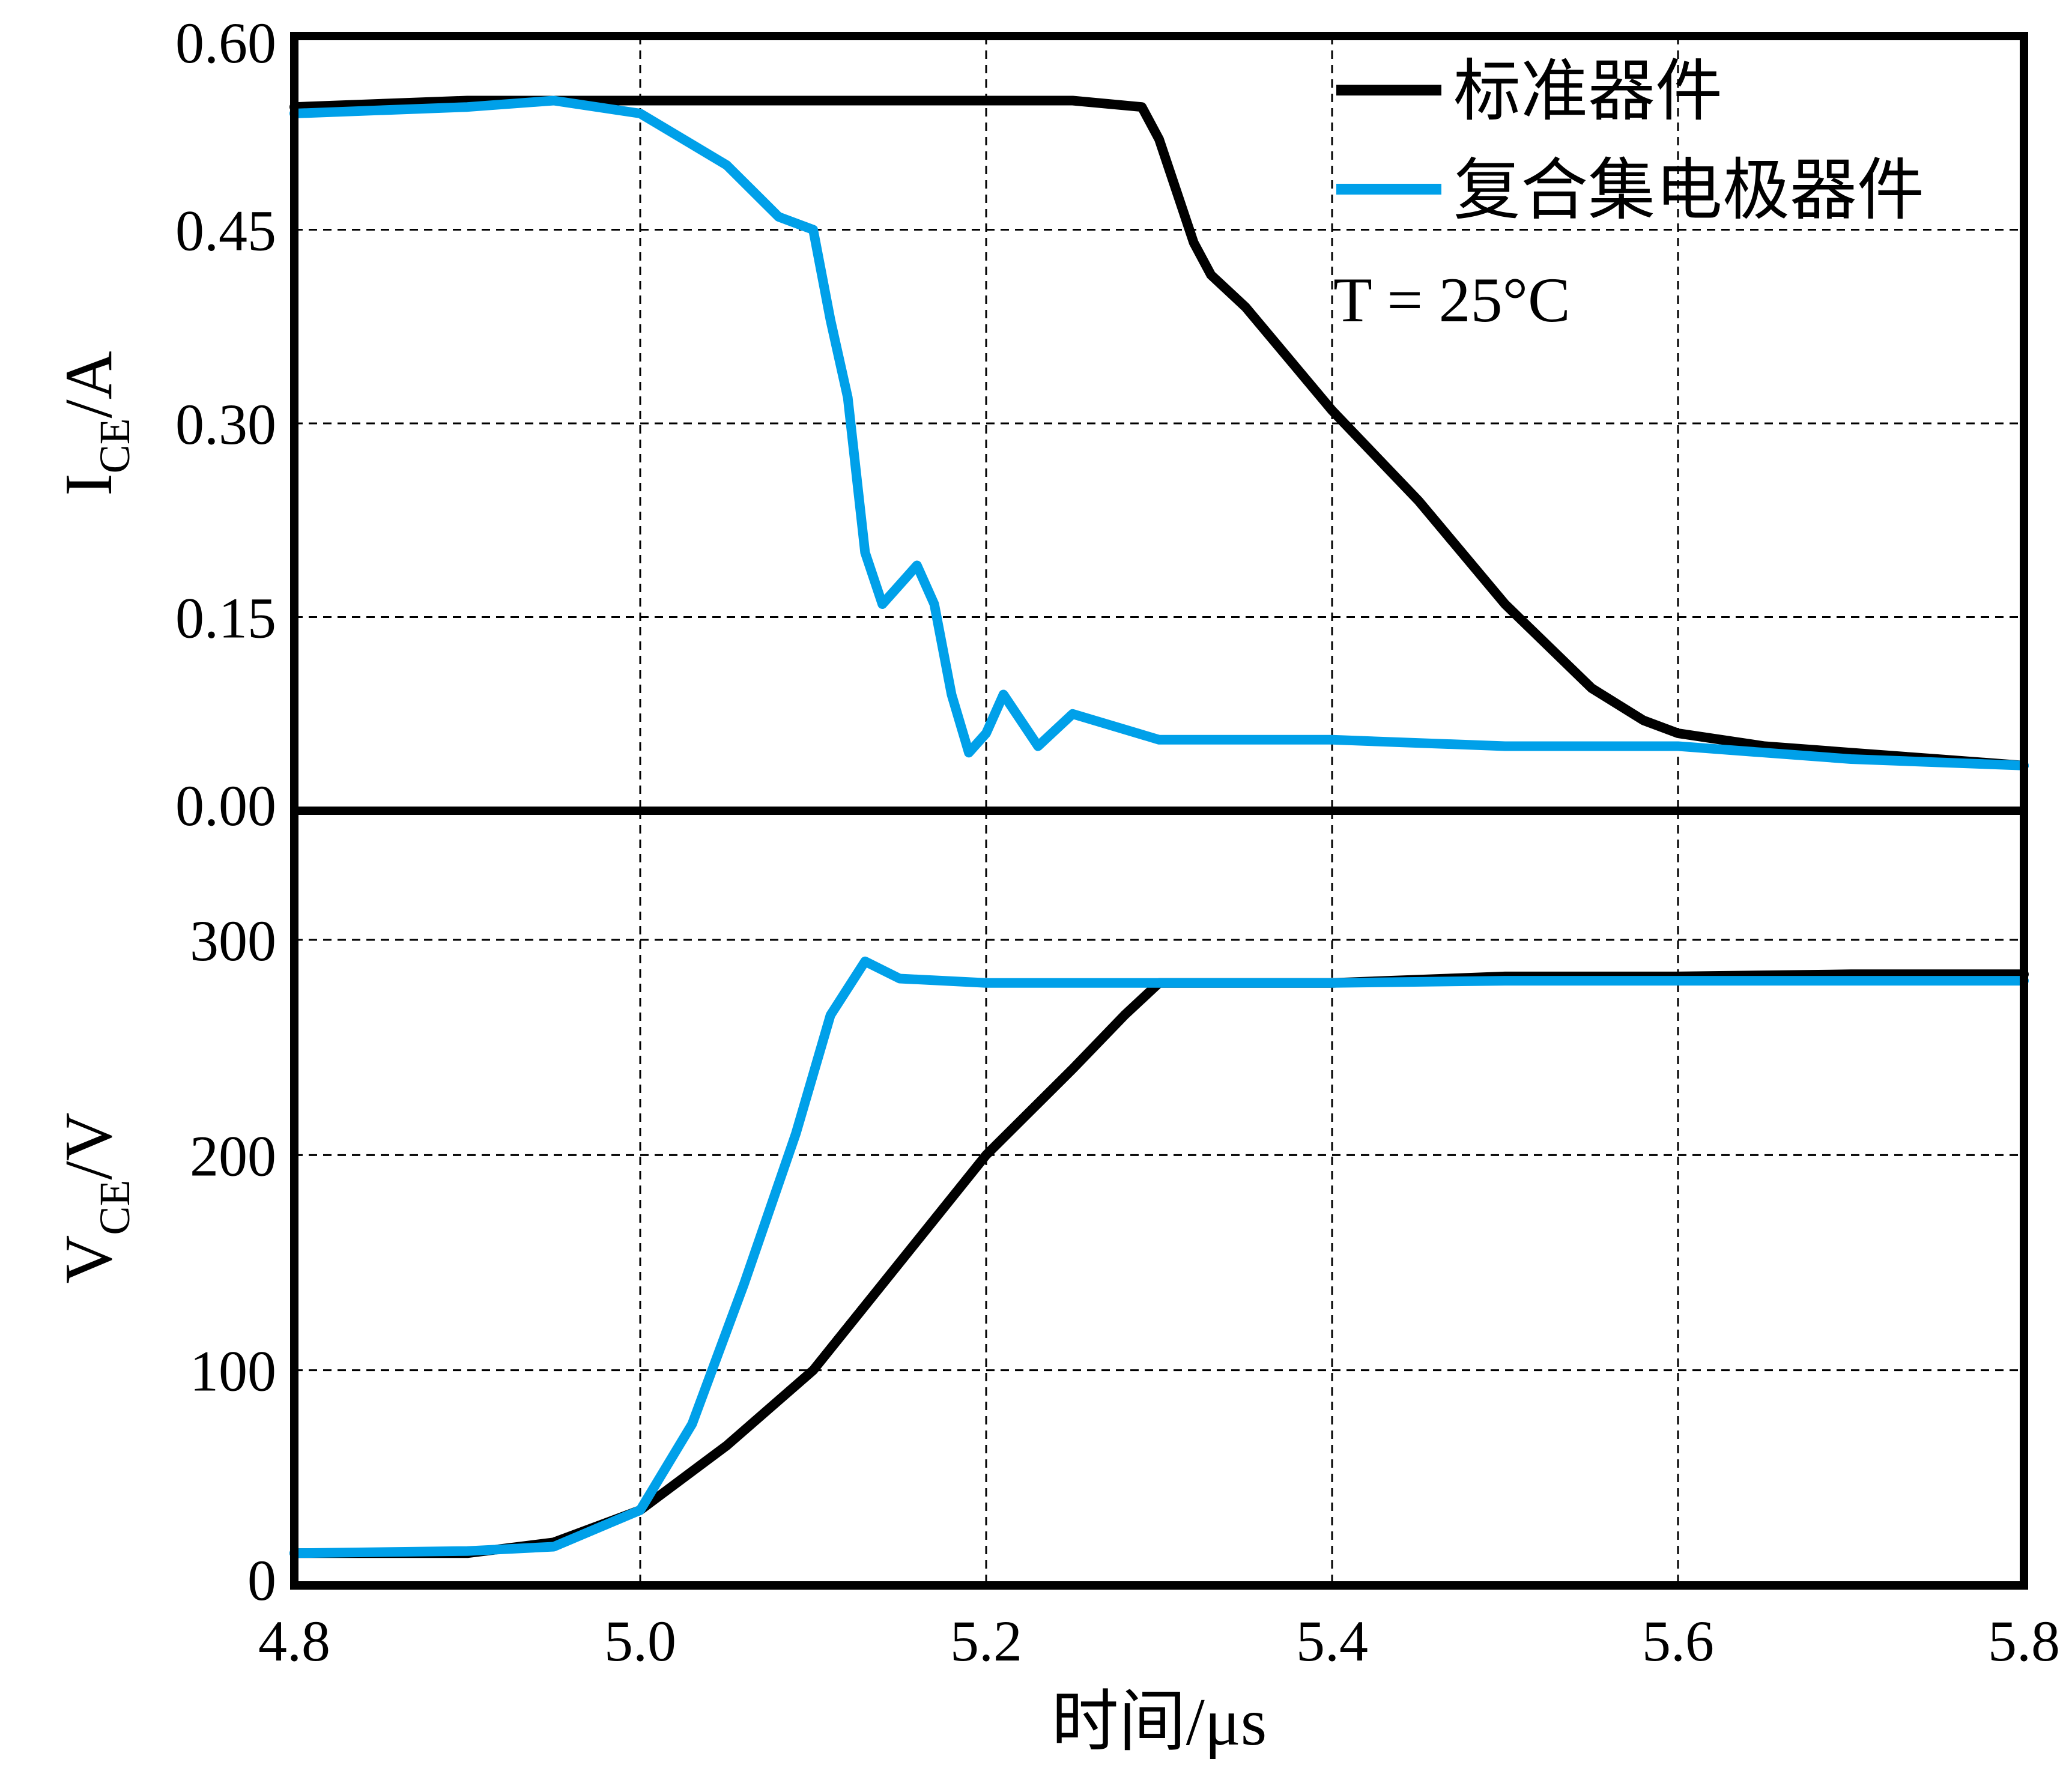  I want to click on x-tick-label: 4.8, so click(294, 1641).